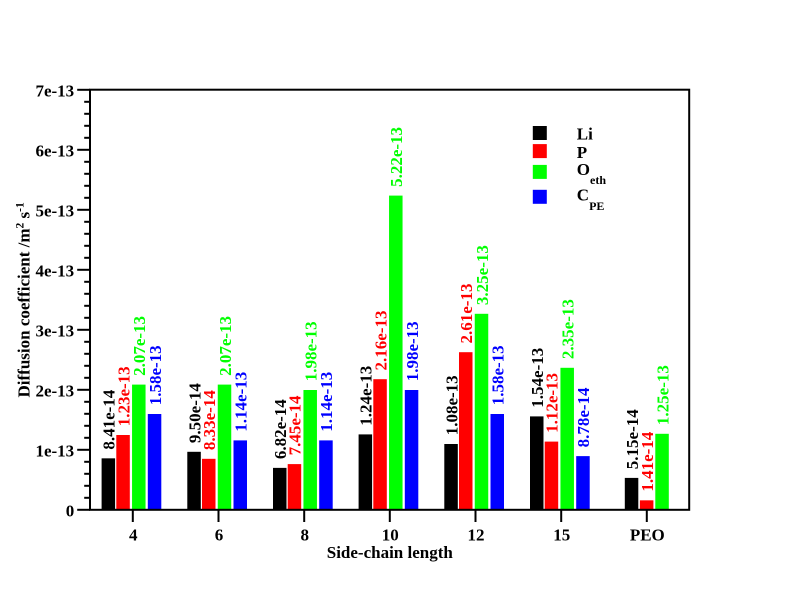 The image size is (800, 600). Describe the element at coordinates (552, 403) in the screenshot. I see `svg-text: 1.12e-13` at that location.